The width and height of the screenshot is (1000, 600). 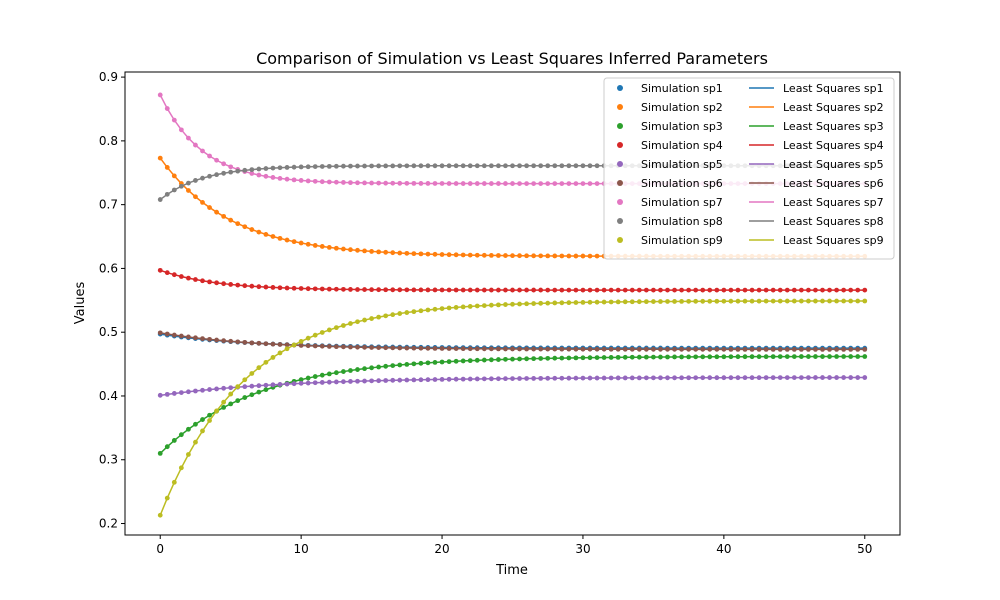 What do you see at coordinates (723, 549) in the screenshot?
I see `x-tick-label: 40` at bounding box center [723, 549].